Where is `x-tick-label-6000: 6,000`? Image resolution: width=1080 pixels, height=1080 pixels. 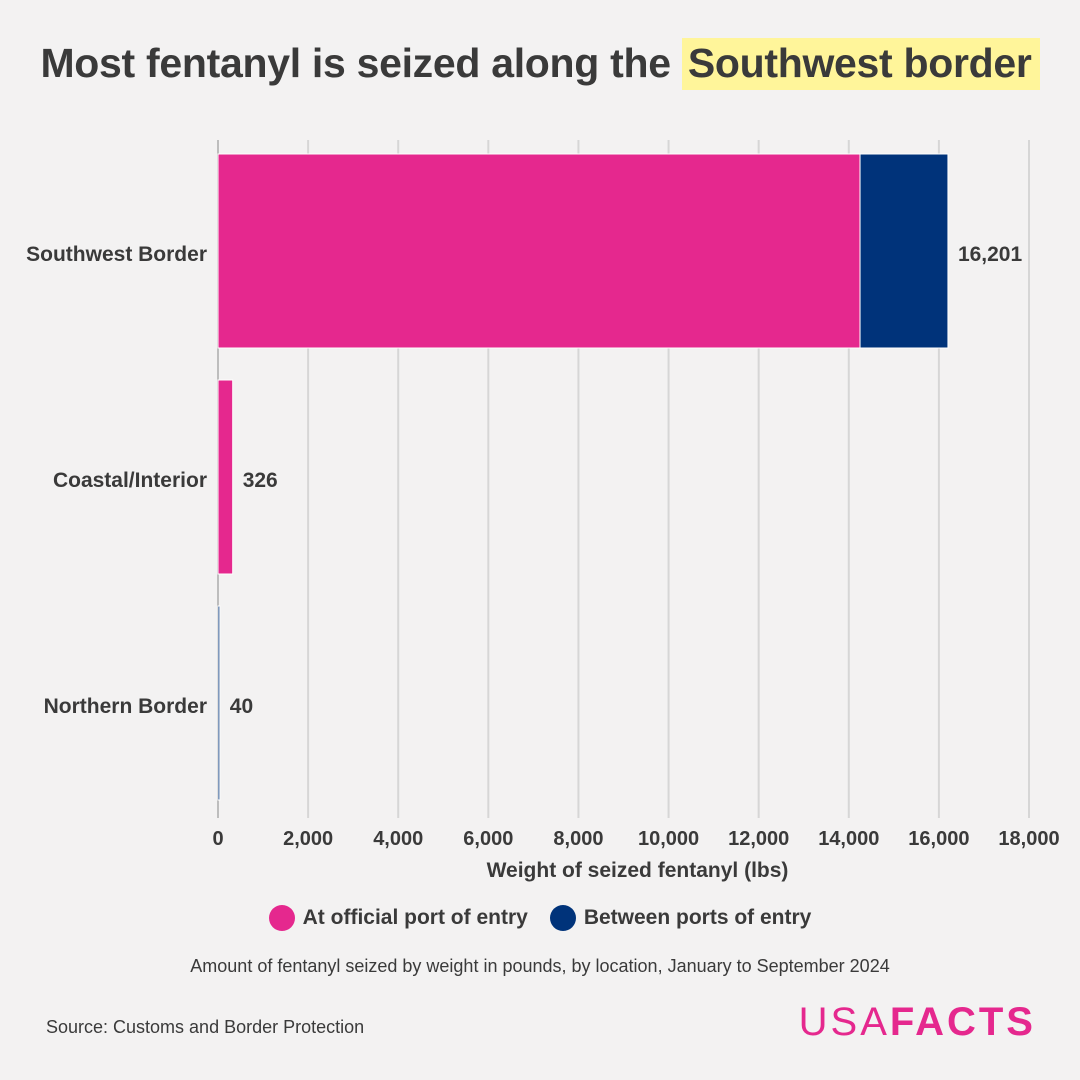 x-tick-label-6000: 6,000 is located at coordinates (488, 839).